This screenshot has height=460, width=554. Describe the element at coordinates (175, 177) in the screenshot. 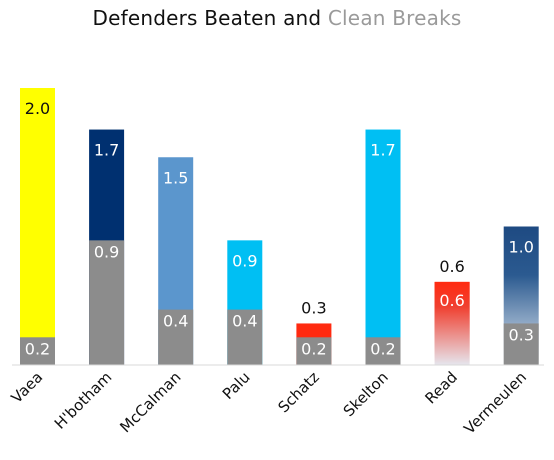

I see `label-defenders-beaten-2: 1.5` at that location.